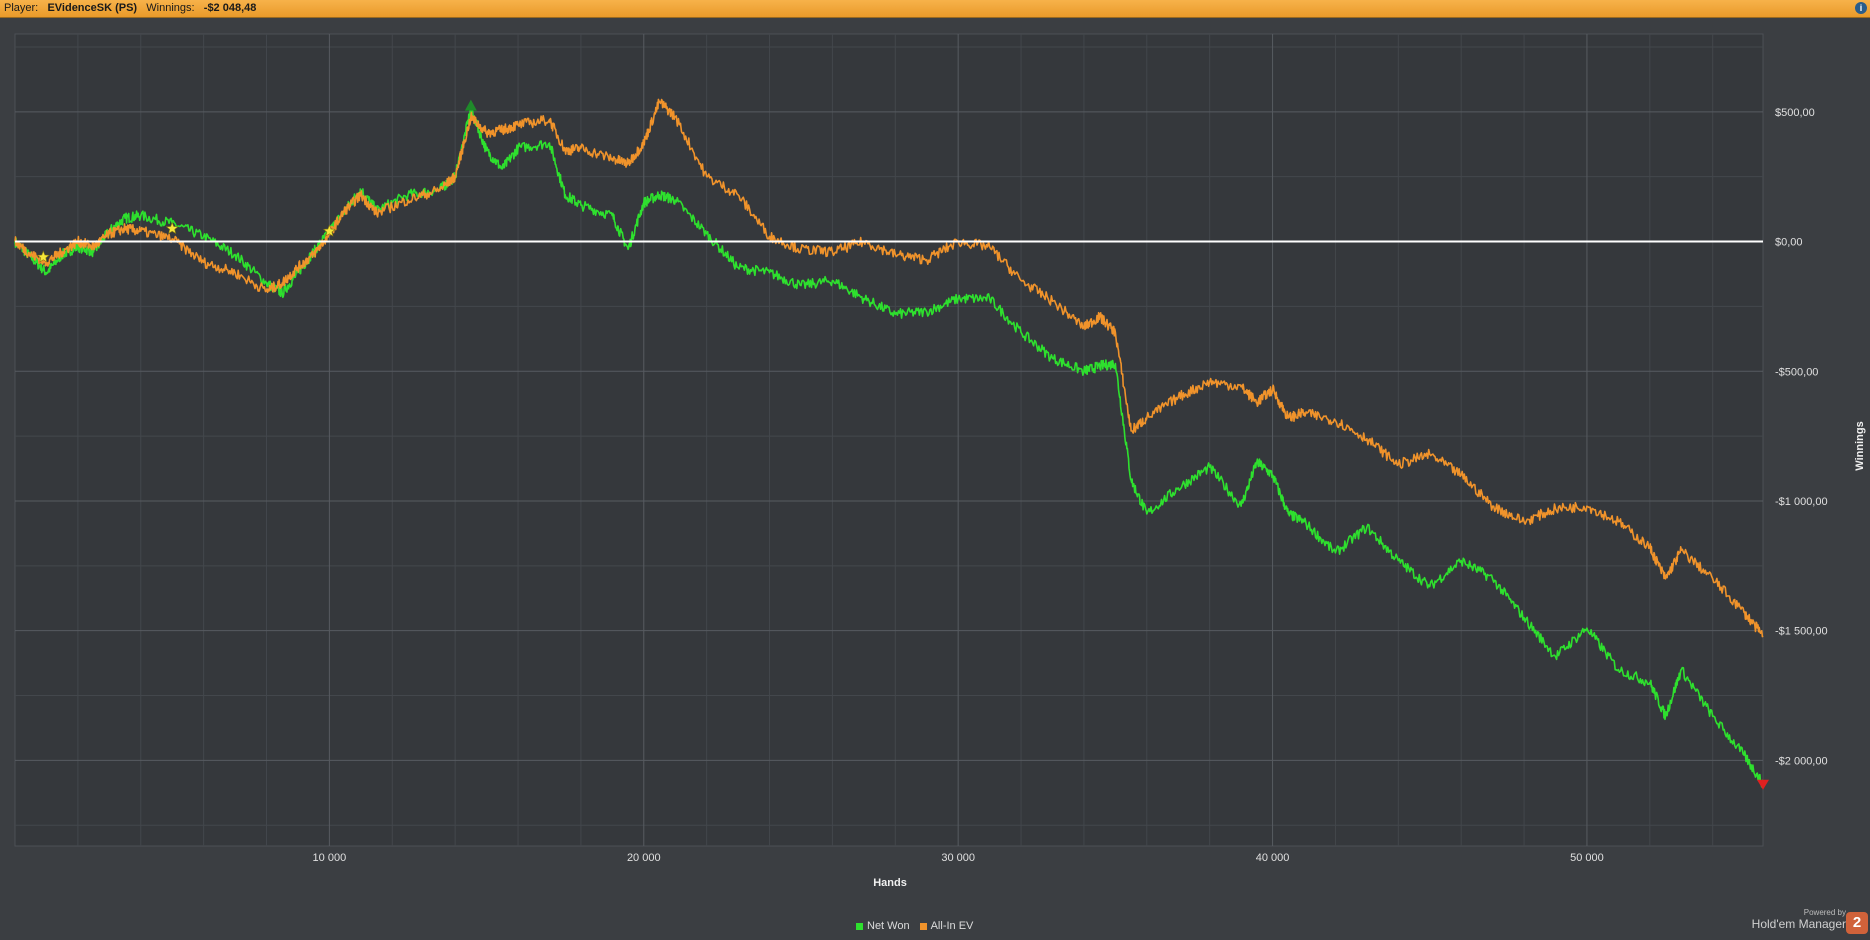 The height and width of the screenshot is (940, 1870). I want to click on y-tick-label: $0,00, so click(1789, 243).